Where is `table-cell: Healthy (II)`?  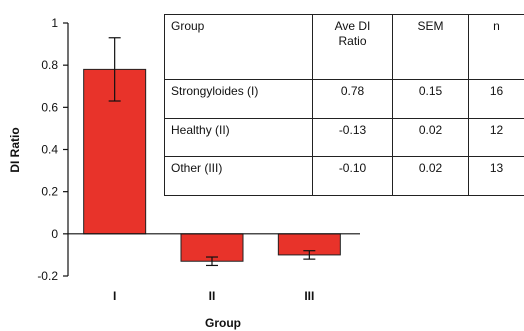 table-cell: Healthy (II) is located at coordinates (238, 137).